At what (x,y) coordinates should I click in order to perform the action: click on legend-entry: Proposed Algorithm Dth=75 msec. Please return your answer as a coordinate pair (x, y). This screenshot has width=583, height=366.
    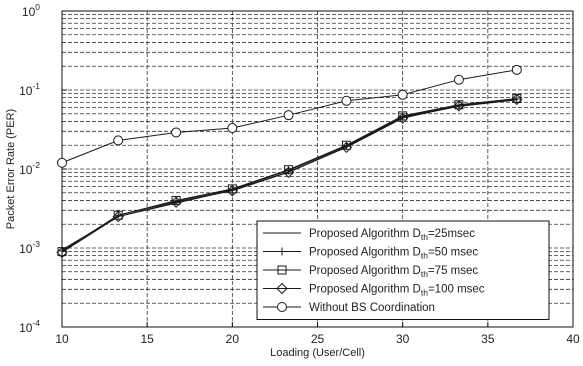
    Looking at the image, I should click on (370, 272).